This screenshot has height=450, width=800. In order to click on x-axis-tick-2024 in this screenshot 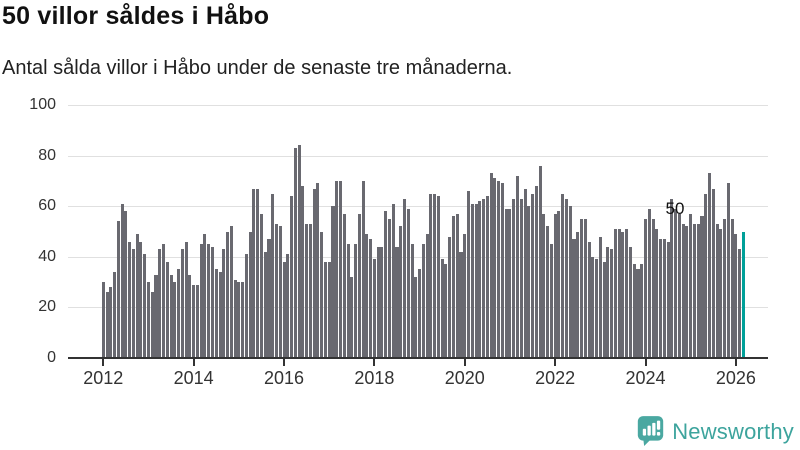, I will do `click(645, 362)`.